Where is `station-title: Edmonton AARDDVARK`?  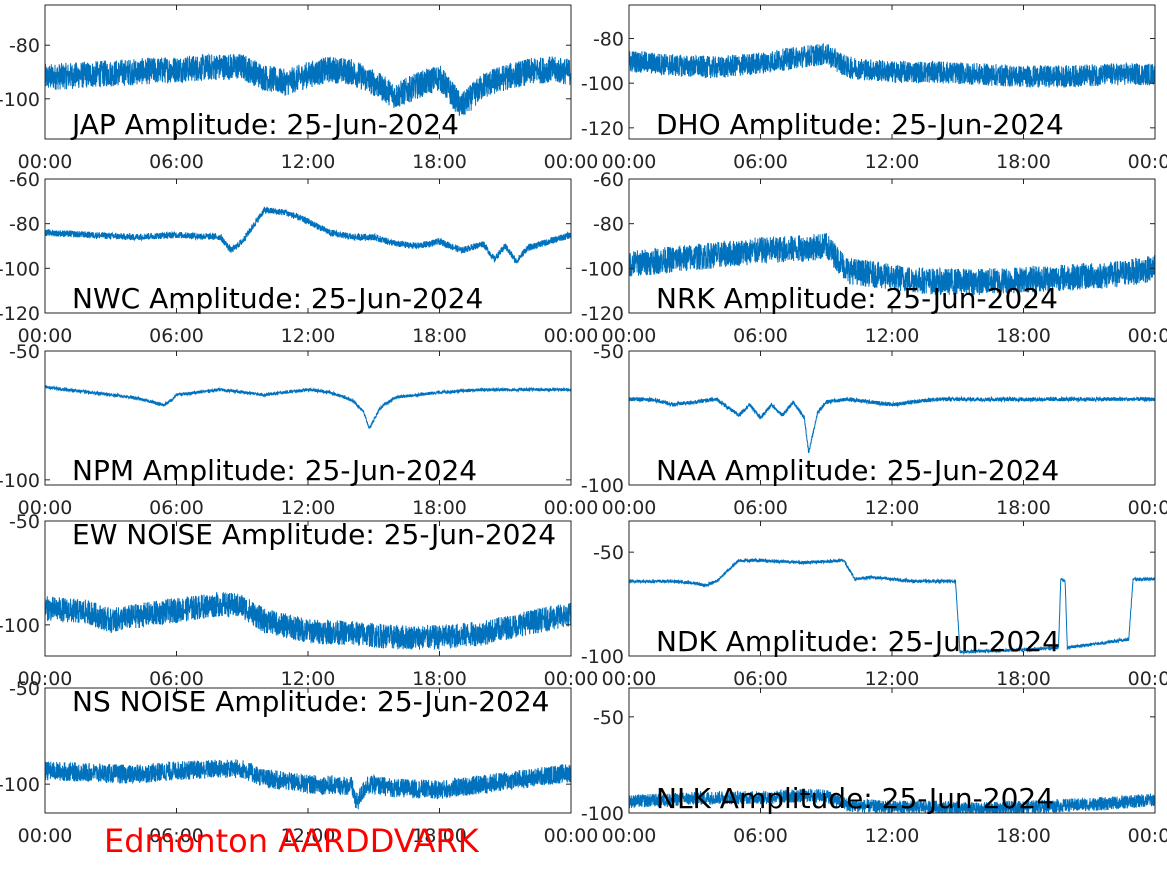 station-title: Edmonton AARDDVARK is located at coordinates (291, 841).